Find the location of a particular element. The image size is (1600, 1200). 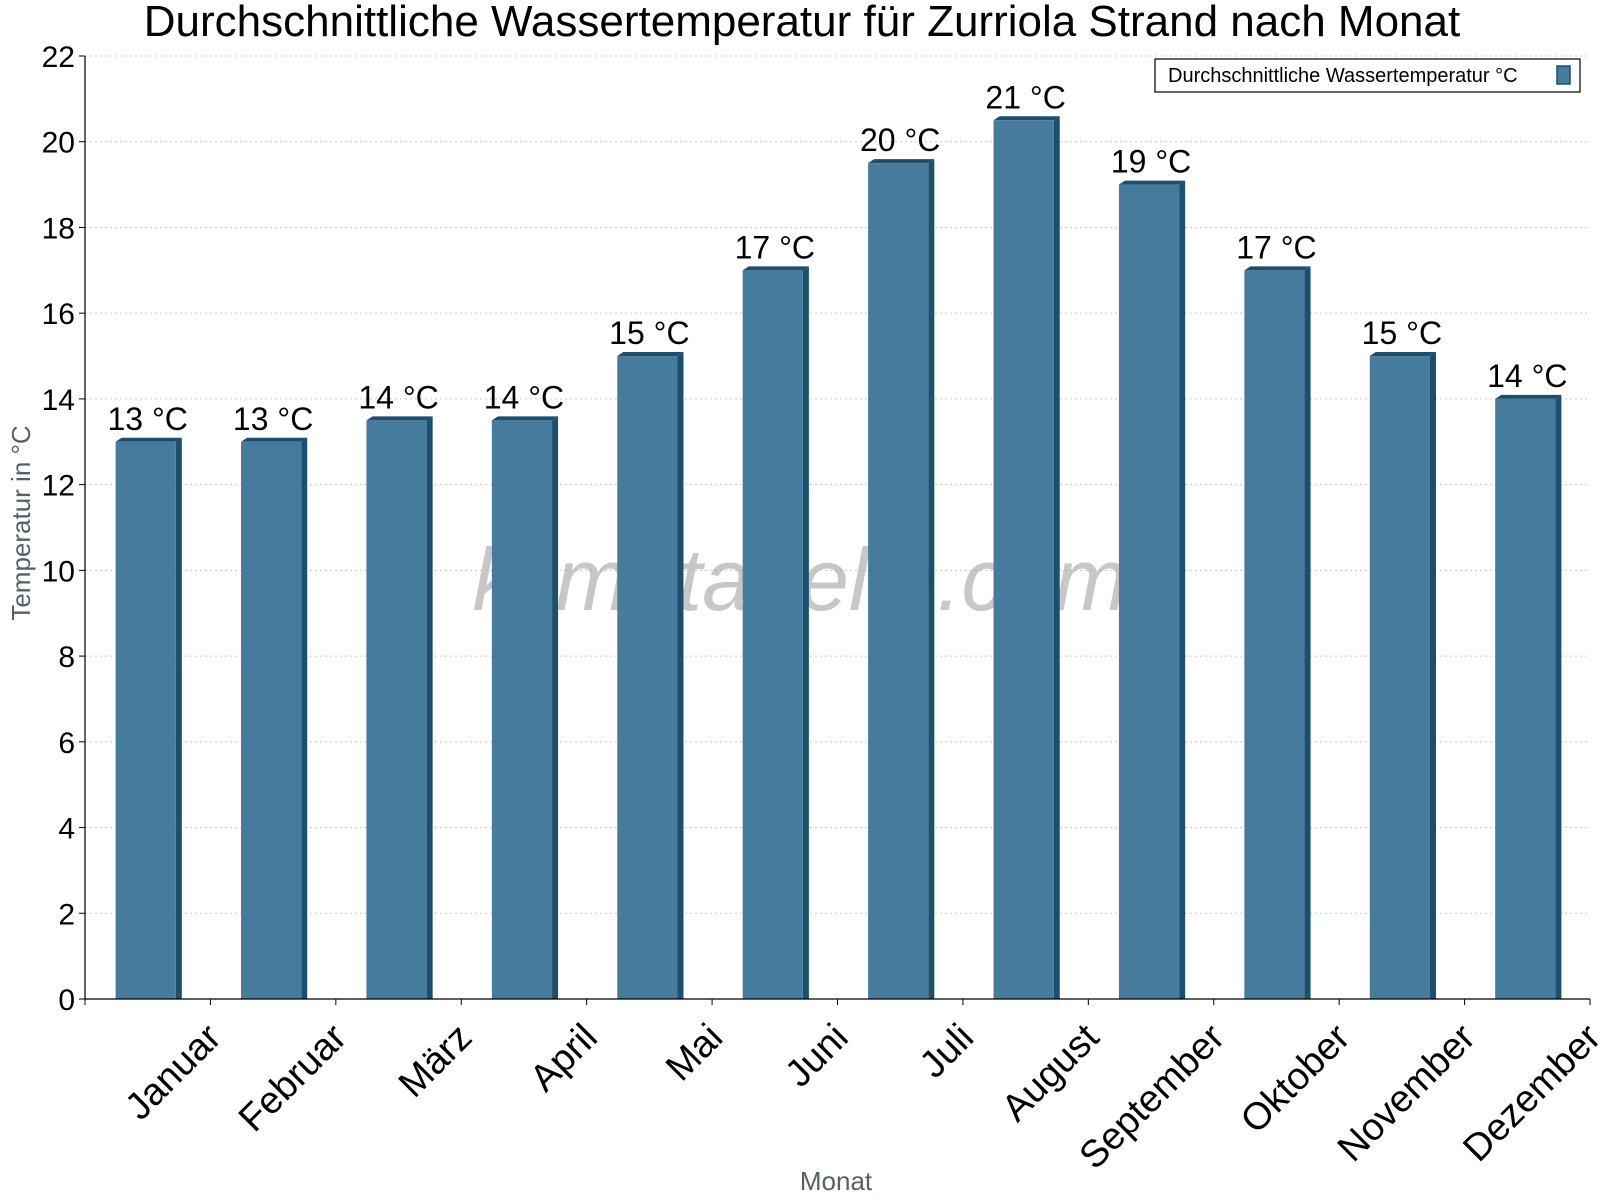

y-tick-label: 20 is located at coordinates (58, 143).